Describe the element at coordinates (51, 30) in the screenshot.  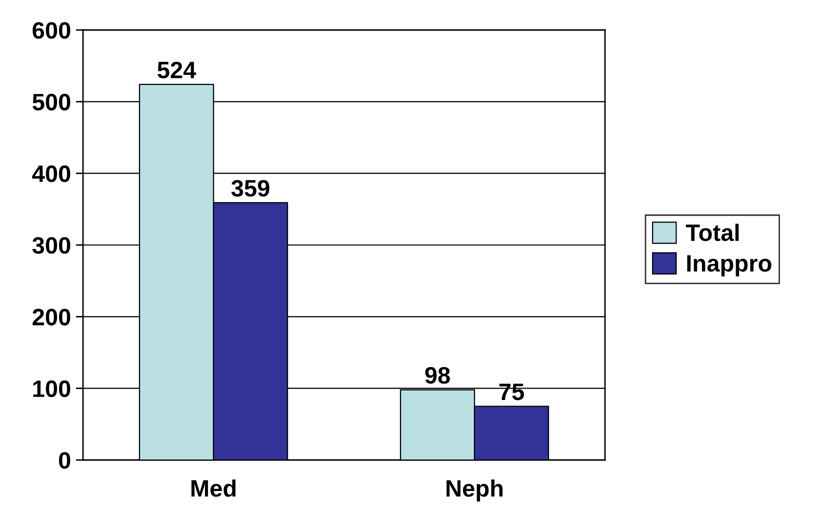
I see `y-tick-label: 600` at that location.